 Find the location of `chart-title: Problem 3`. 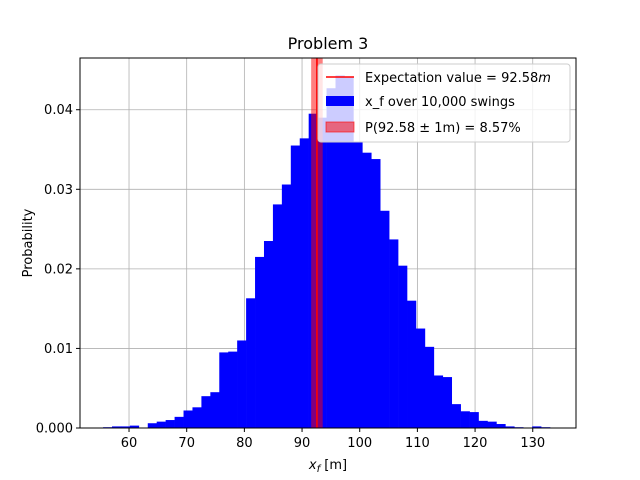

chart-title: Problem 3 is located at coordinates (328, 43).